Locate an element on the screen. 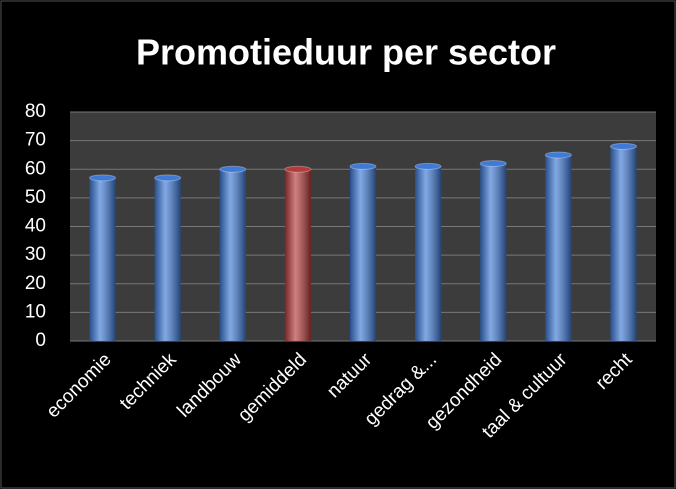  chart-title: Promotieduur per sector is located at coordinates (346, 52).